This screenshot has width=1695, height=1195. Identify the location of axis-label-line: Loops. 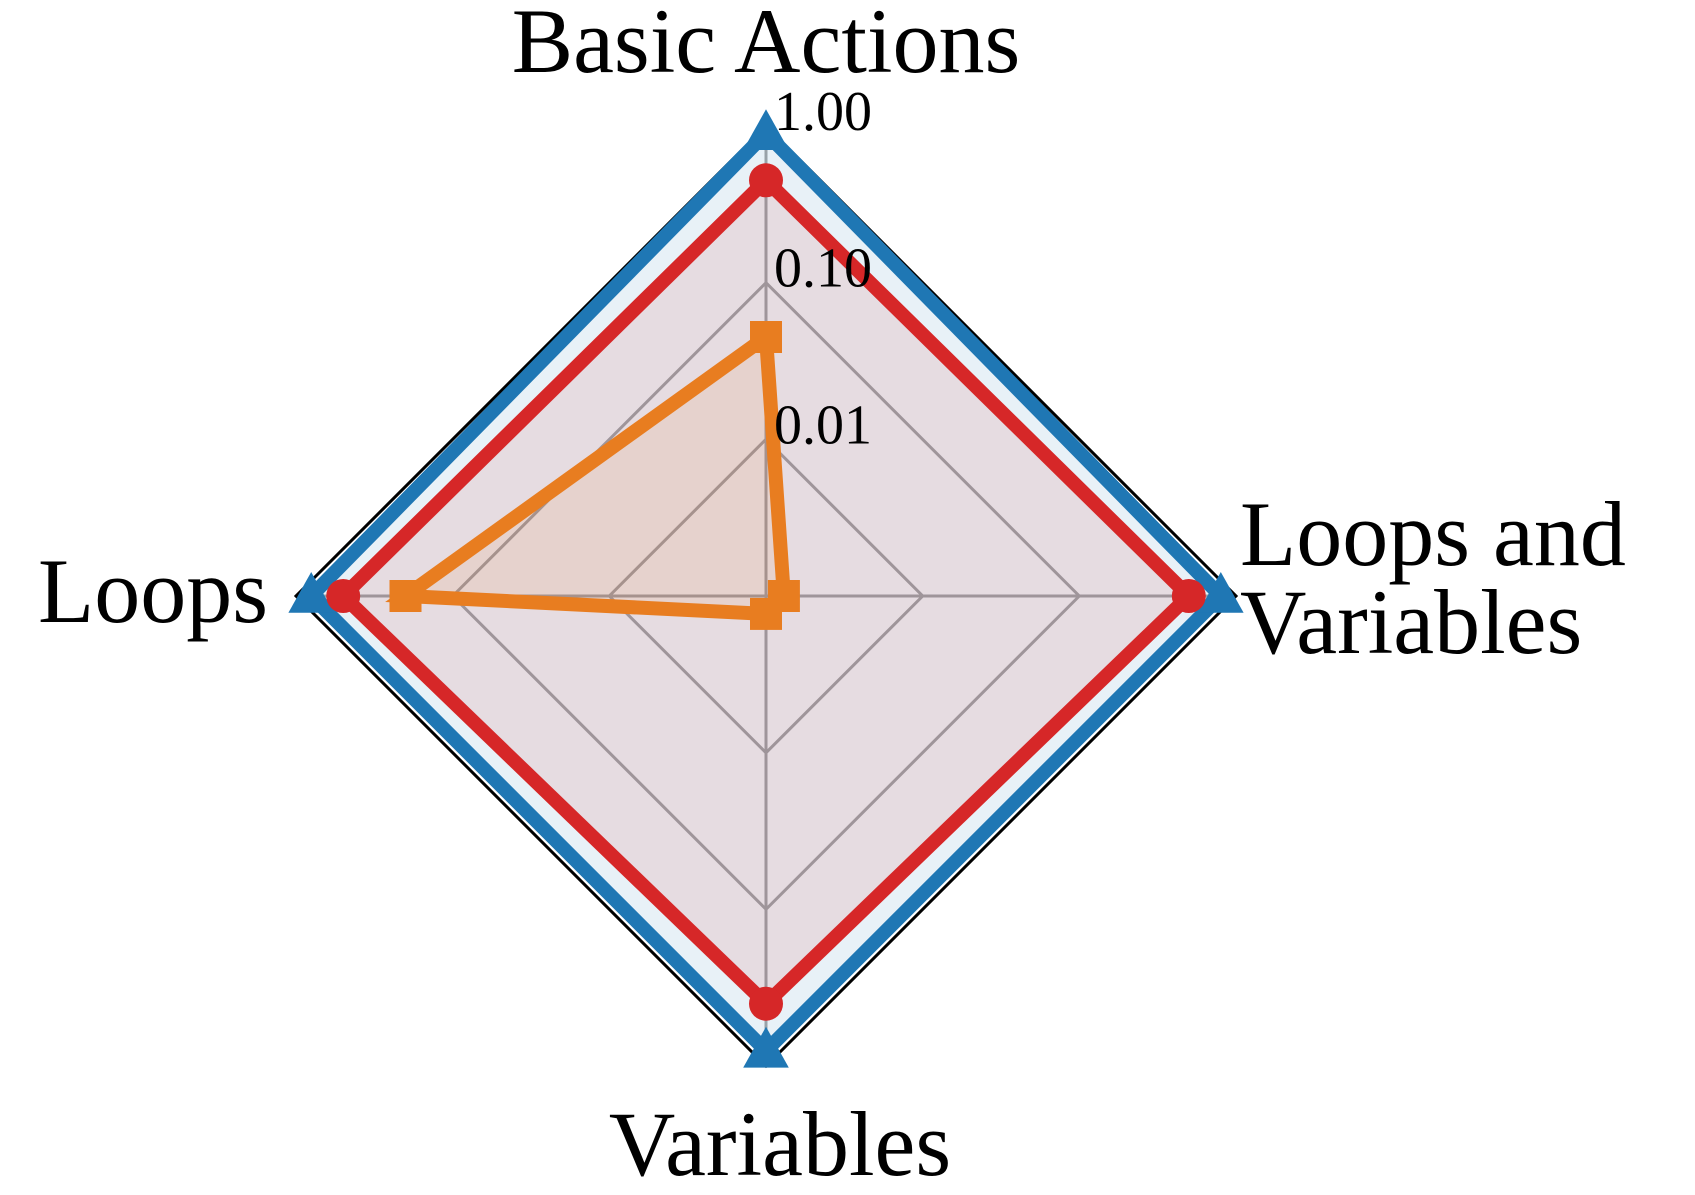
(153, 591).